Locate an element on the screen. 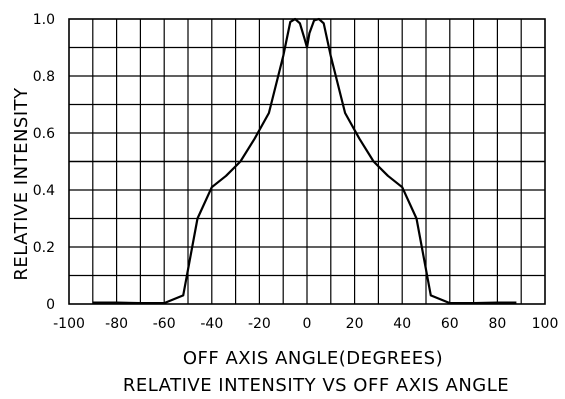  x-tick-label: 20 is located at coordinates (355, 324).